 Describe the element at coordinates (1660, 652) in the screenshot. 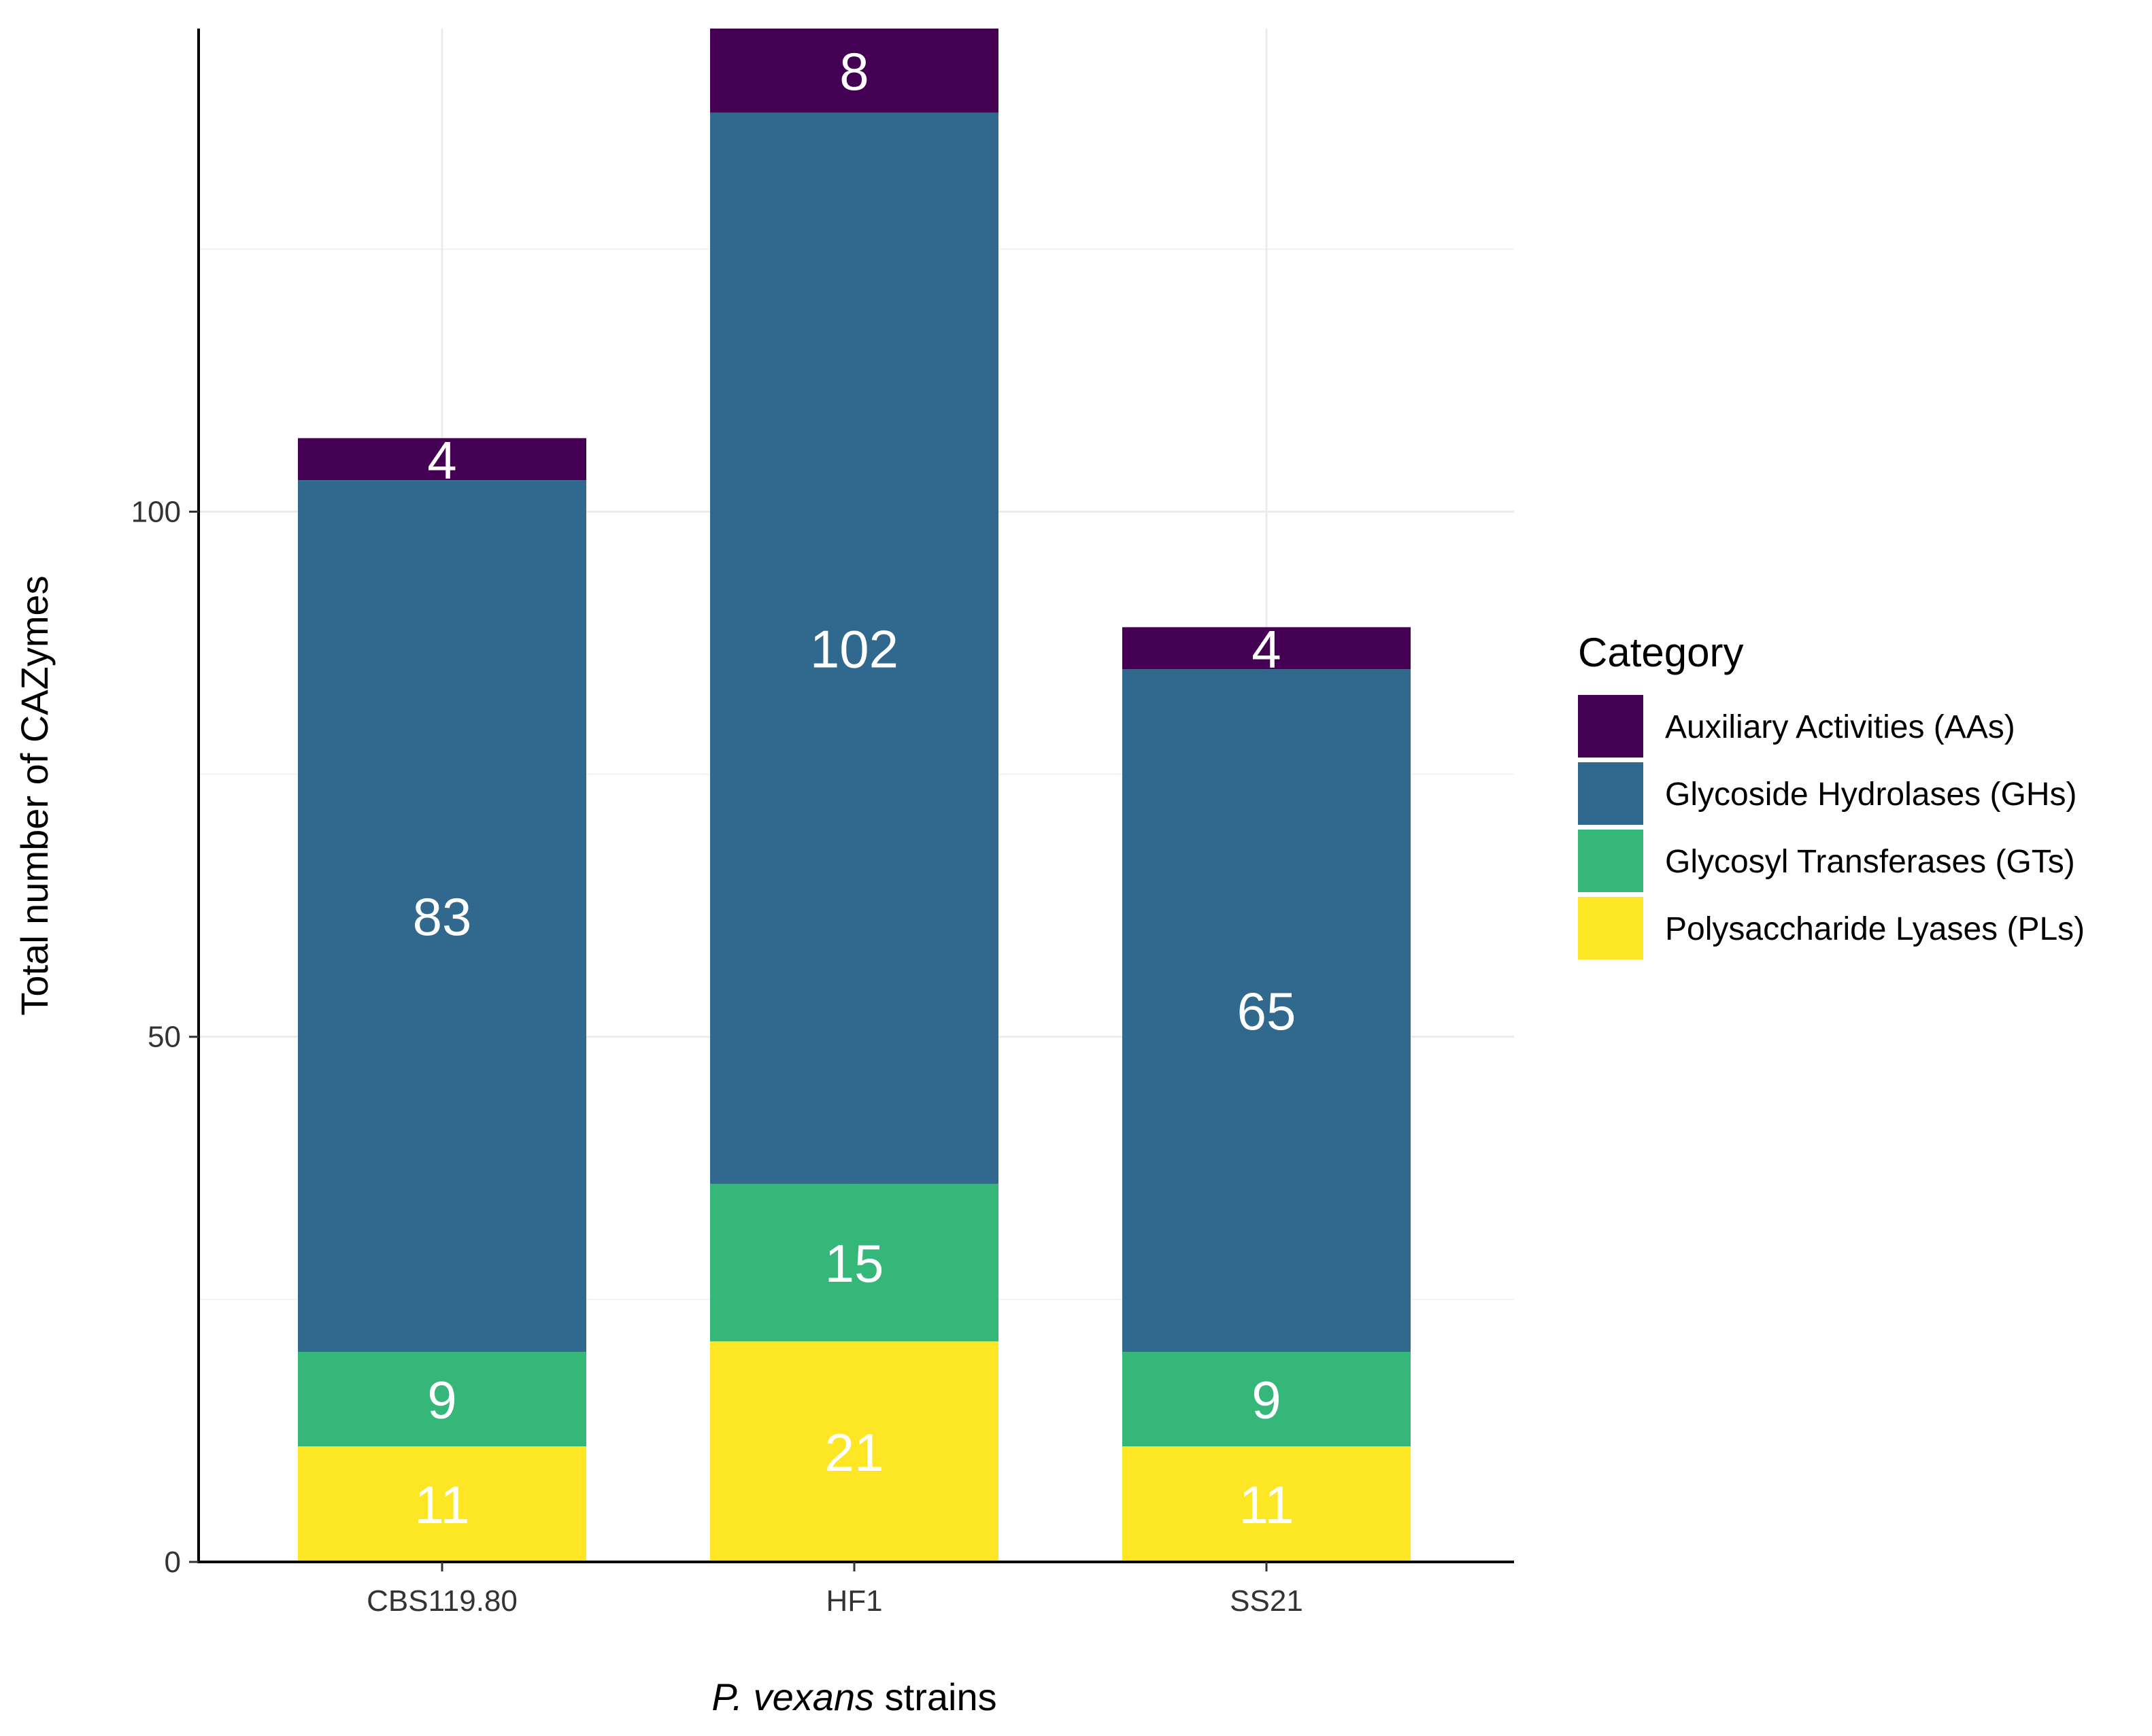

I see `legend-title: Category` at that location.